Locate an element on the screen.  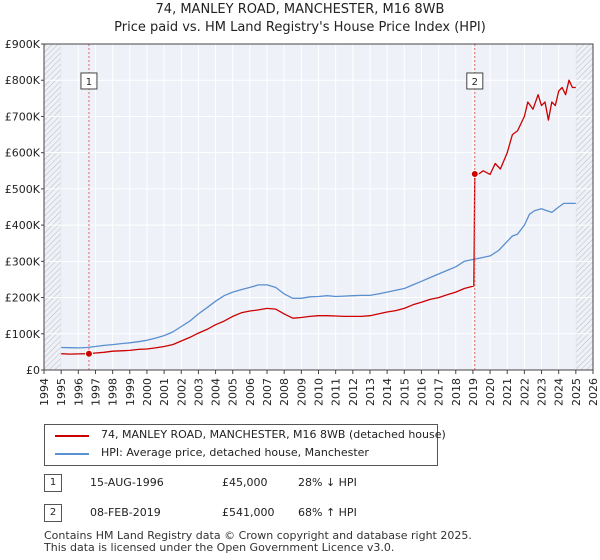
x-tick-label: 2023 is located at coordinates (542, 392).